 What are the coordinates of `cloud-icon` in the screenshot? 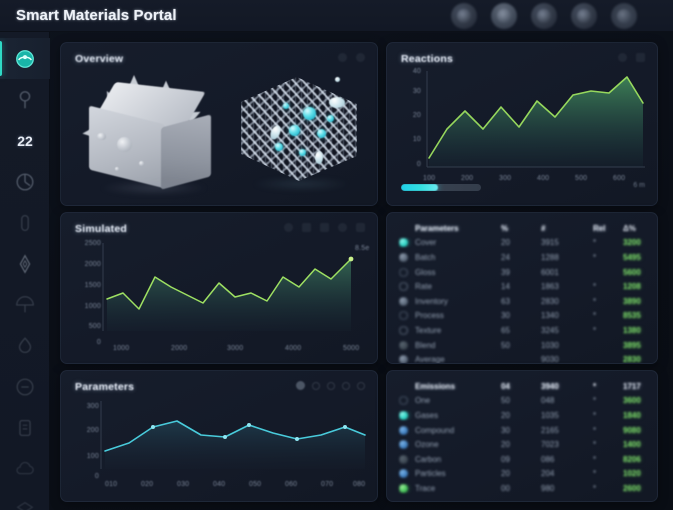 It's located at (25, 469).